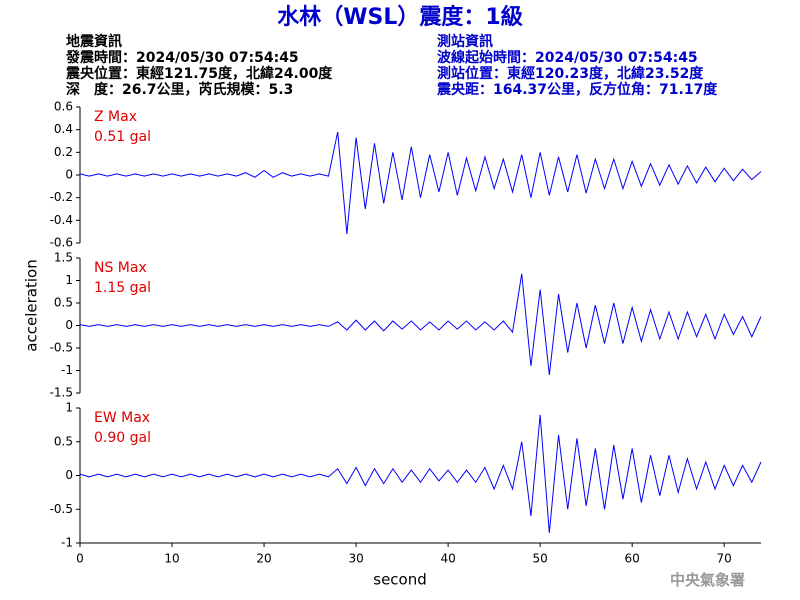 Image resolution: width=800 pixels, height=600 pixels. Describe the element at coordinates (447, 559) in the screenshot. I see `x-tick-label: 40` at that location.